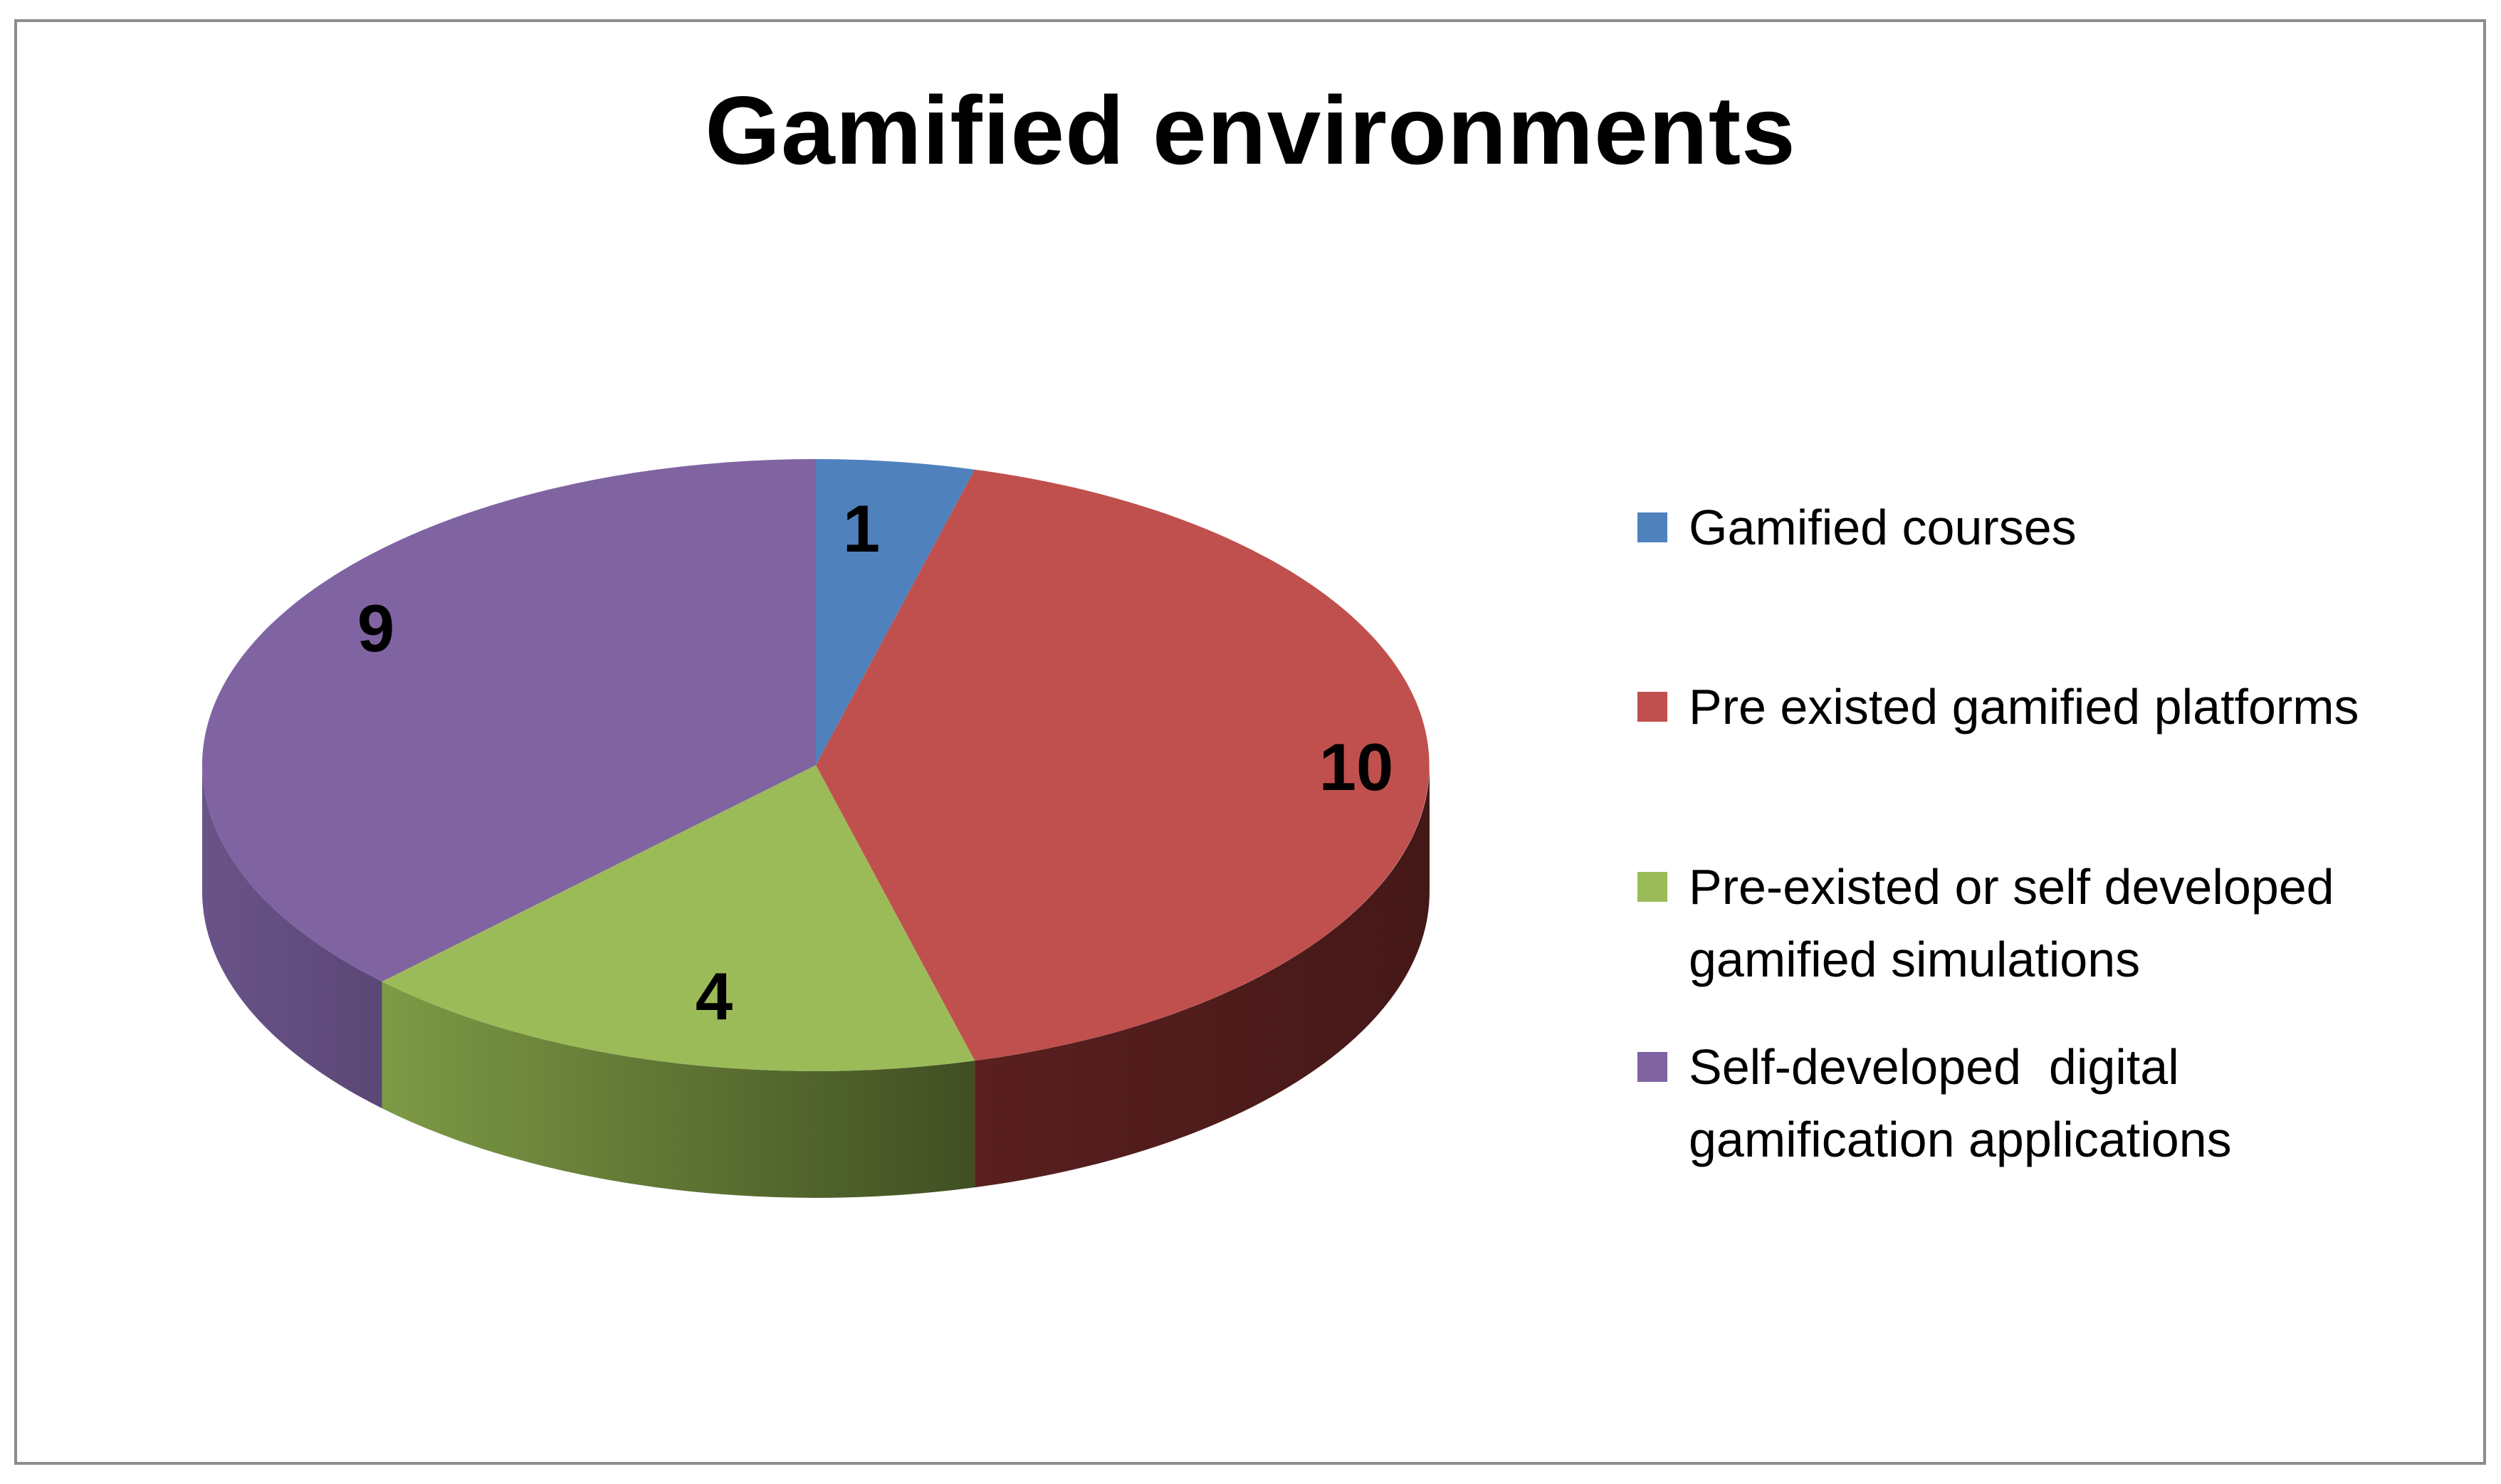 The height and width of the screenshot is (1484, 2501). Describe the element at coordinates (679, 918) in the screenshot. I see `pie-slice-simulations` at that location.